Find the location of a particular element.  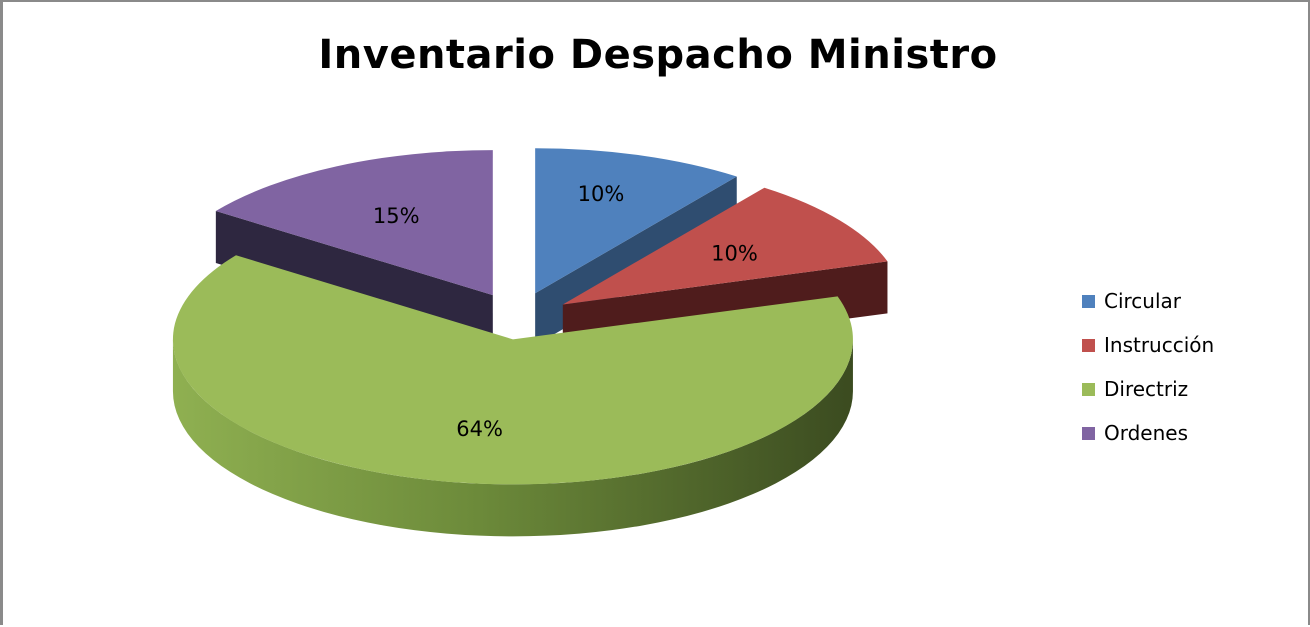

legend-label-ordenes: Ordenes is located at coordinates (1146, 433).